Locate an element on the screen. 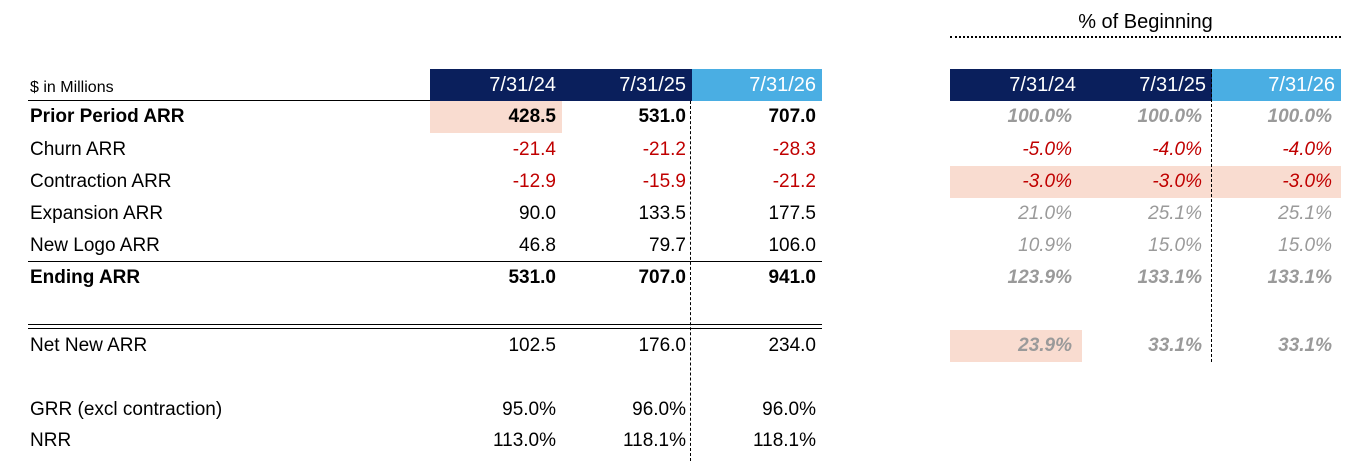 This screenshot has height=470, width=1356. pct-contraction-2024: -3.0% is located at coordinates (1047, 181).